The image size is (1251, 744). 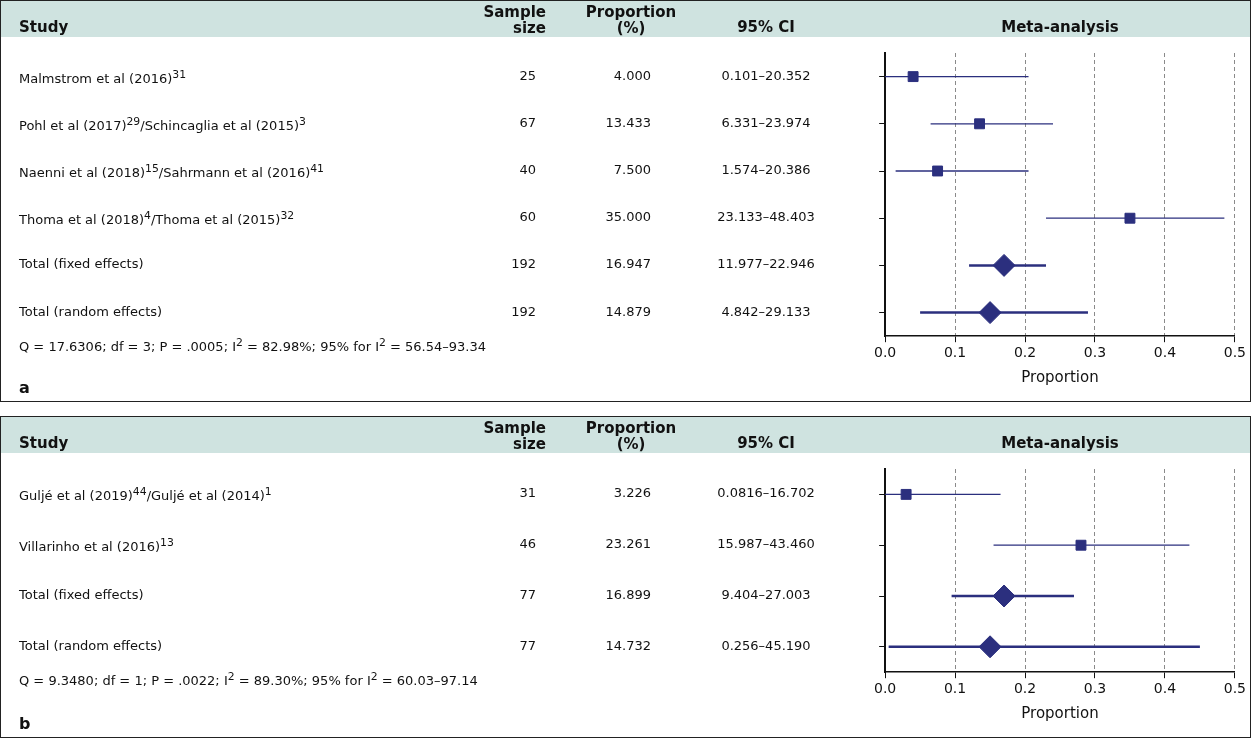 I want to click on text: 0.101–20.352, so click(x=766, y=75).